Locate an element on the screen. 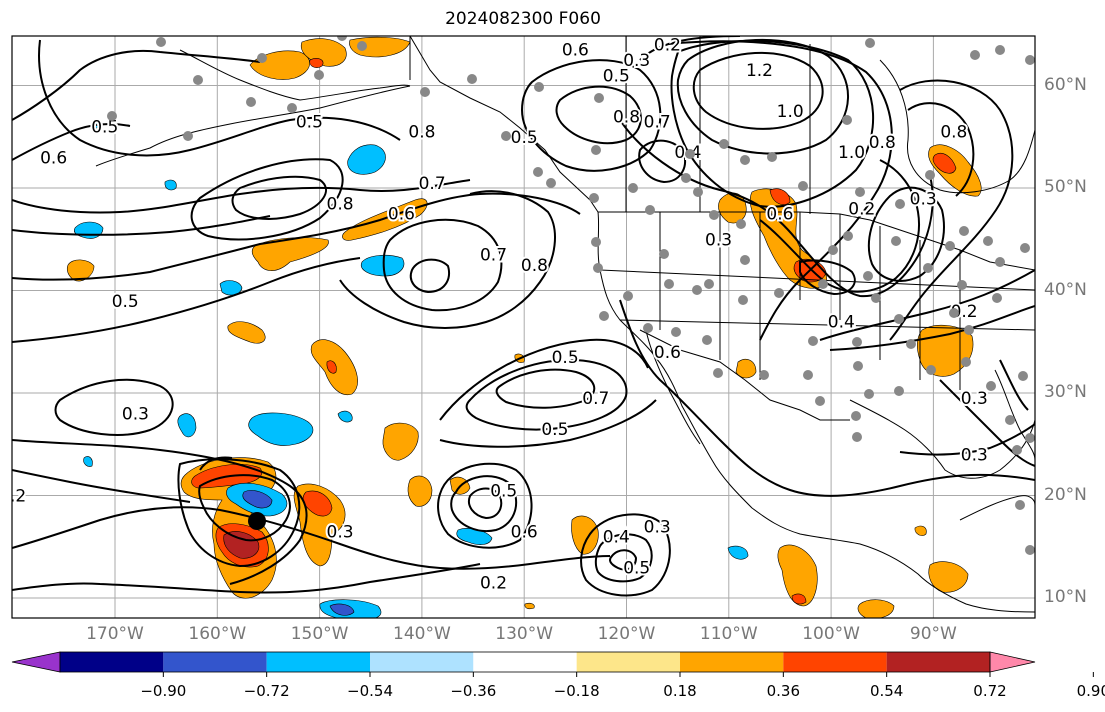 This screenshot has height=712, width=1105. colorbar-tick-label: −0.72 is located at coordinates (266, 691).